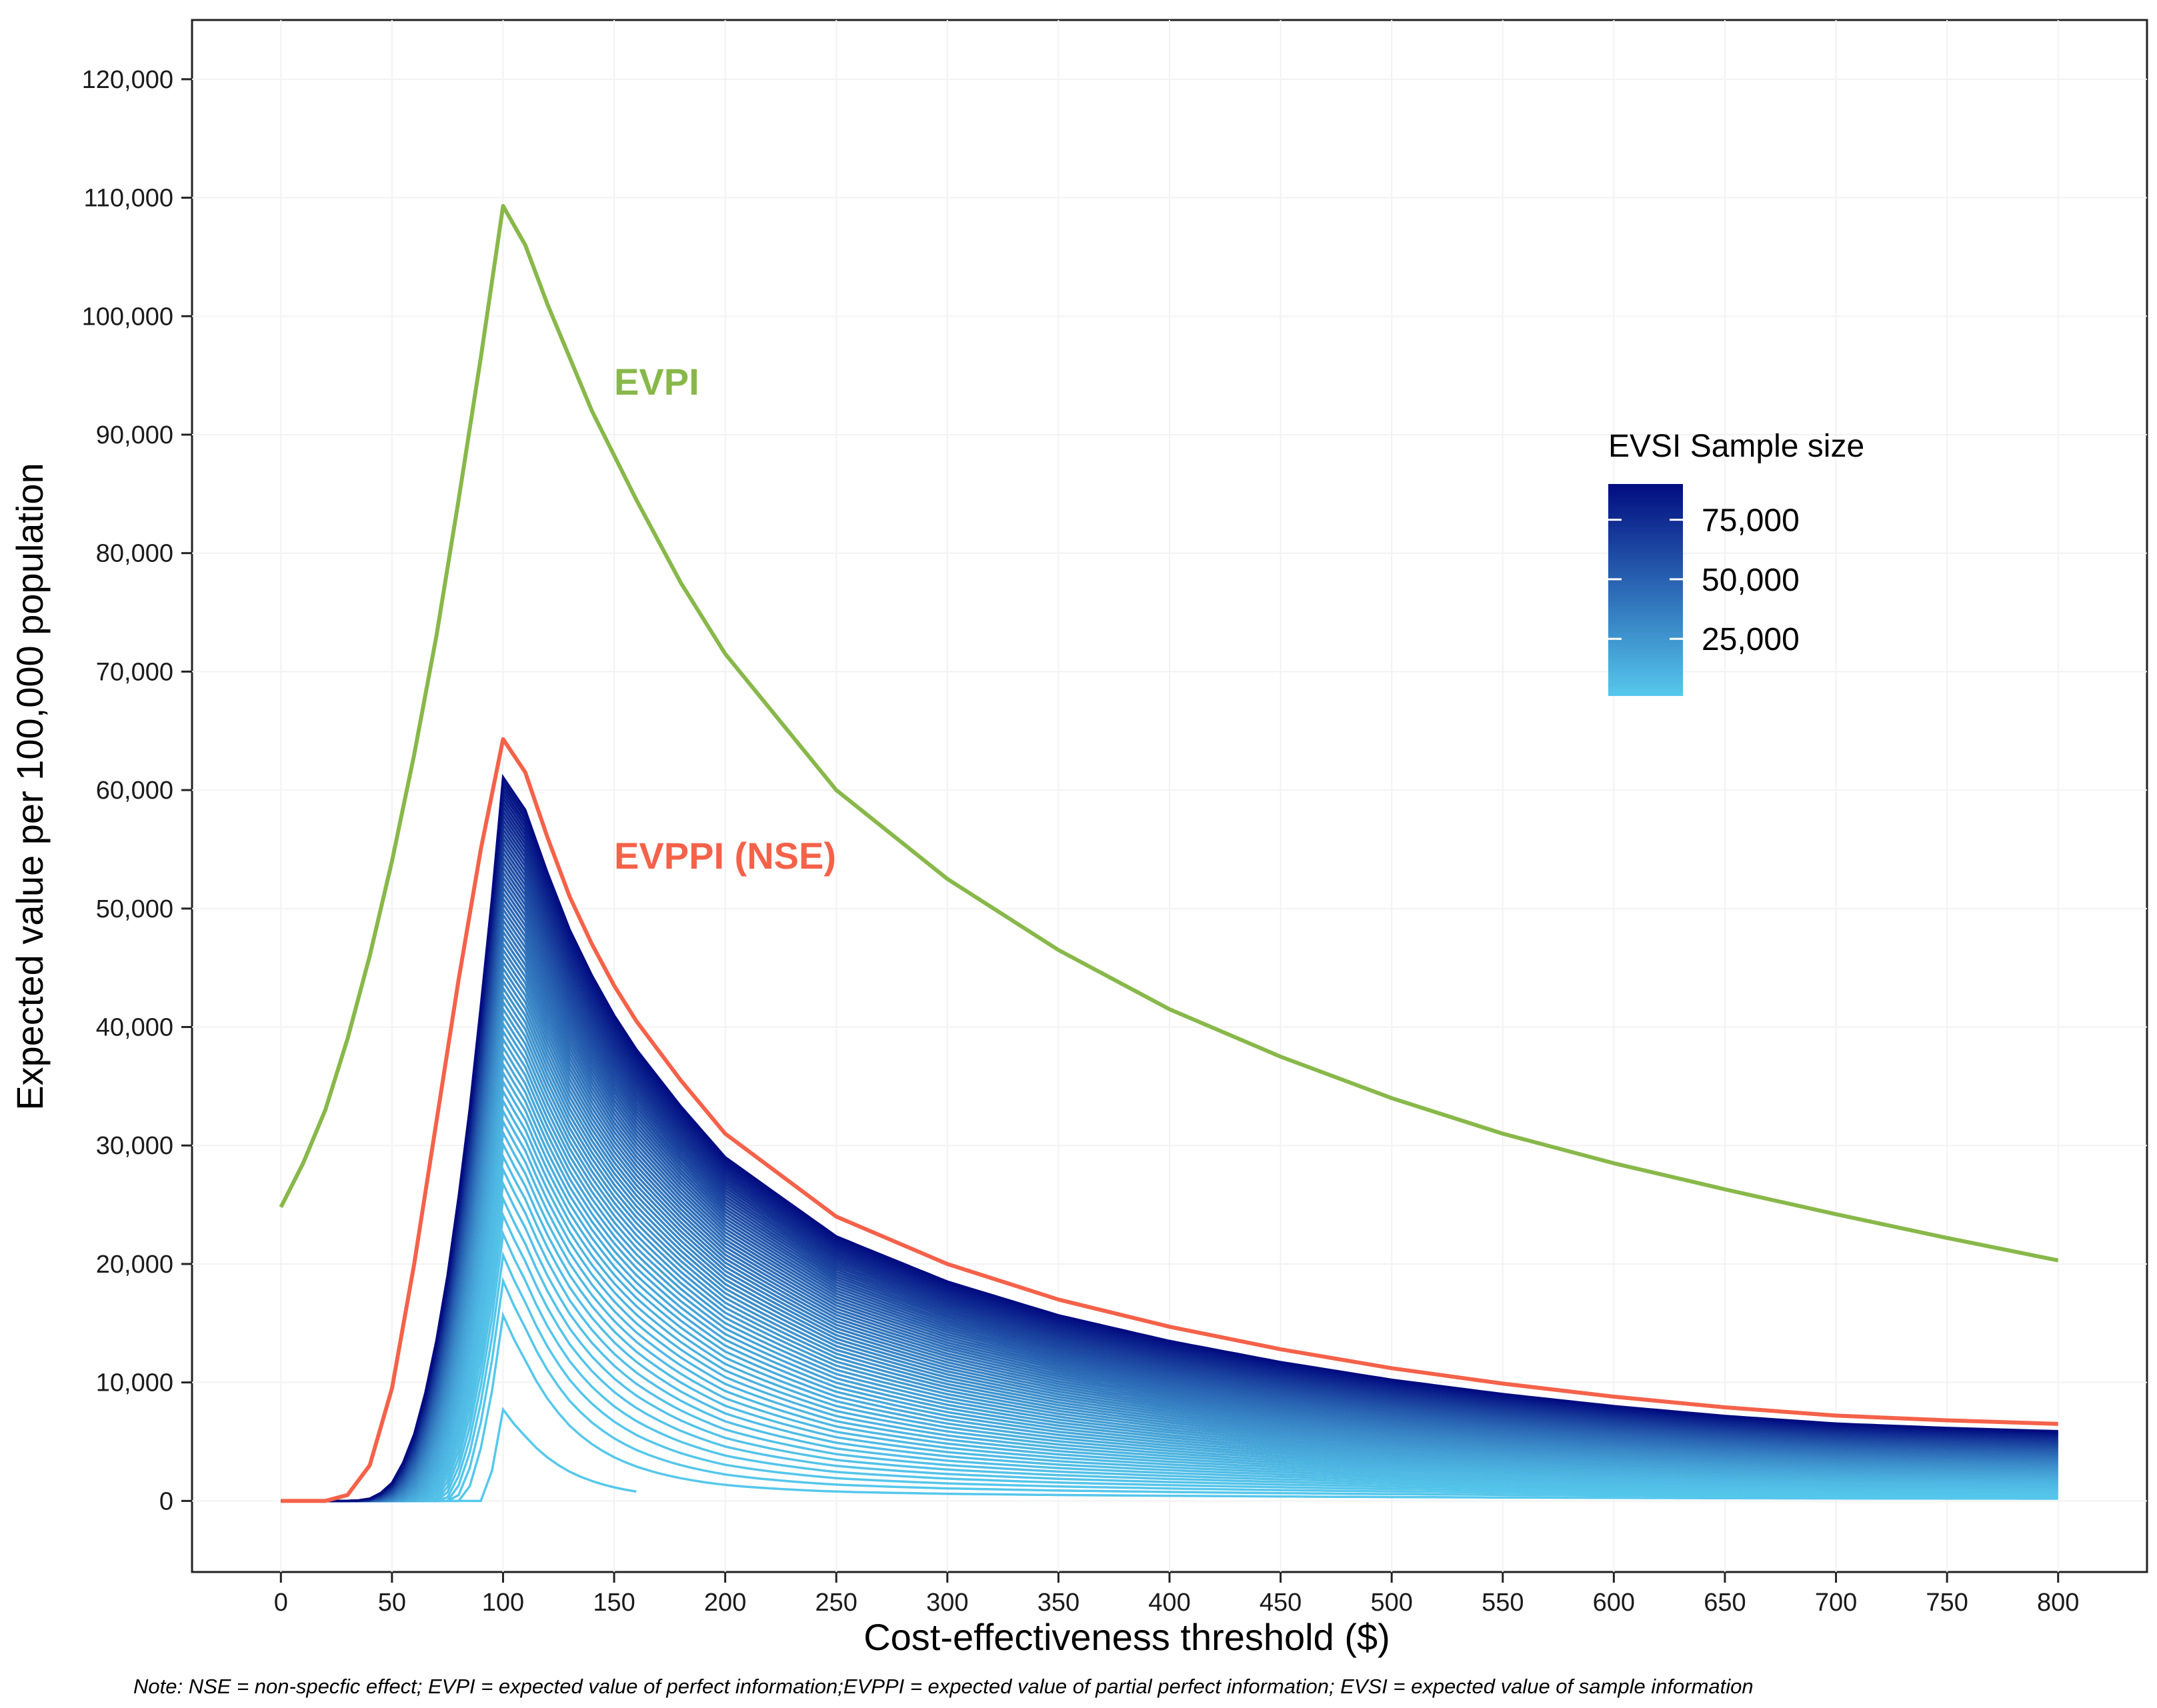 The image size is (2157, 1708). What do you see at coordinates (134, 1265) in the screenshot?
I see `y-tick-label: 20,000` at bounding box center [134, 1265].